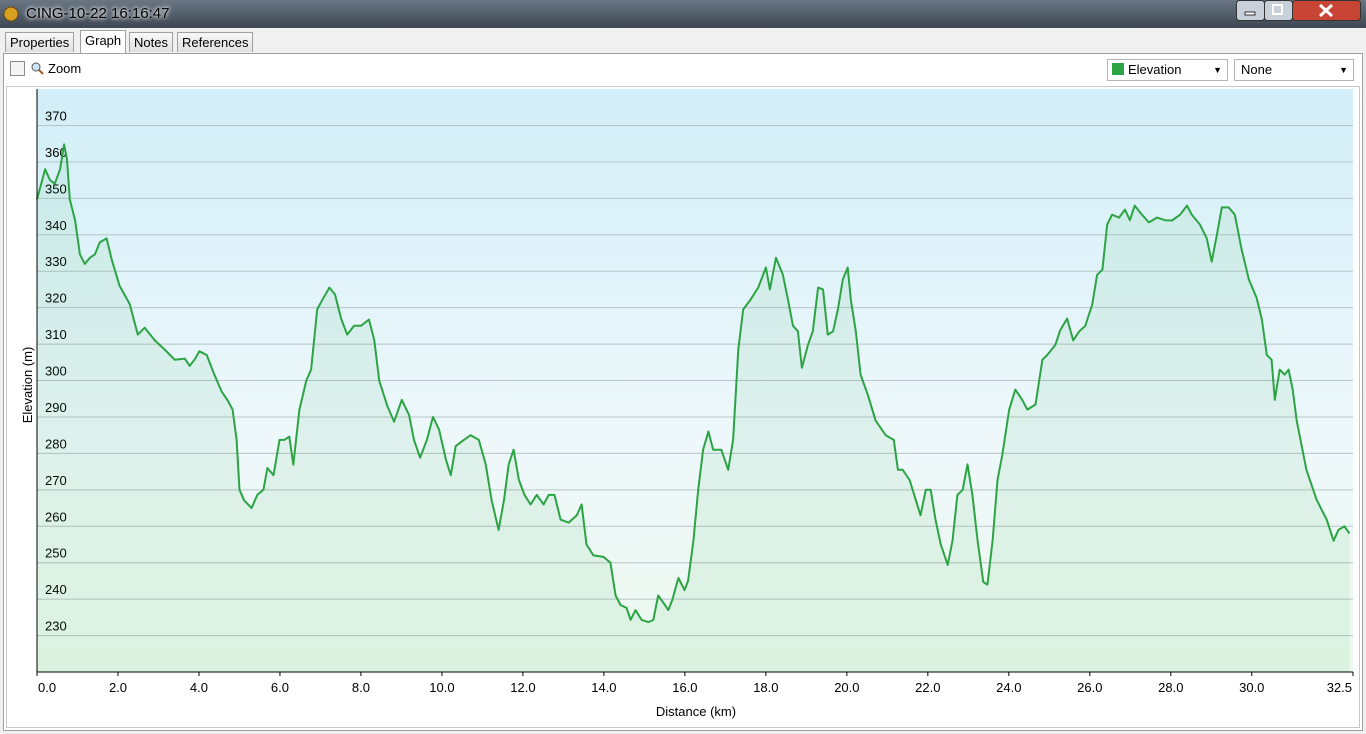 The image size is (1366, 734). What do you see at coordinates (56, 115) in the screenshot?
I see `y-tick-label: 370` at bounding box center [56, 115].